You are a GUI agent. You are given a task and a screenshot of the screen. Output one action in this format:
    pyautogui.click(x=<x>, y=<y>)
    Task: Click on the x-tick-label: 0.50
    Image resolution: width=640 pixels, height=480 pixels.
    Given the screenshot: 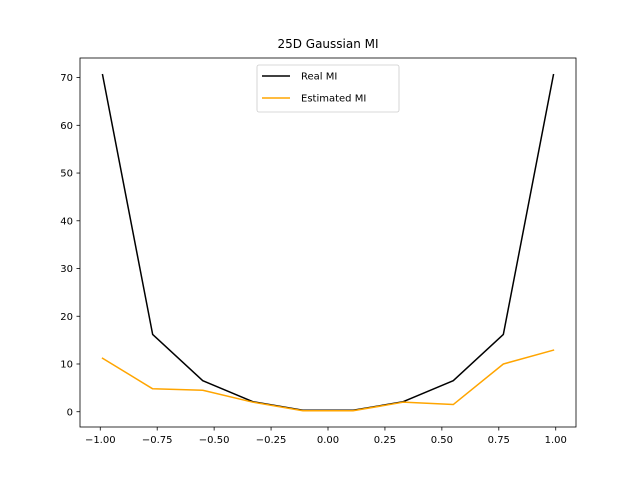 What is the action you would take?
    pyautogui.click(x=442, y=440)
    